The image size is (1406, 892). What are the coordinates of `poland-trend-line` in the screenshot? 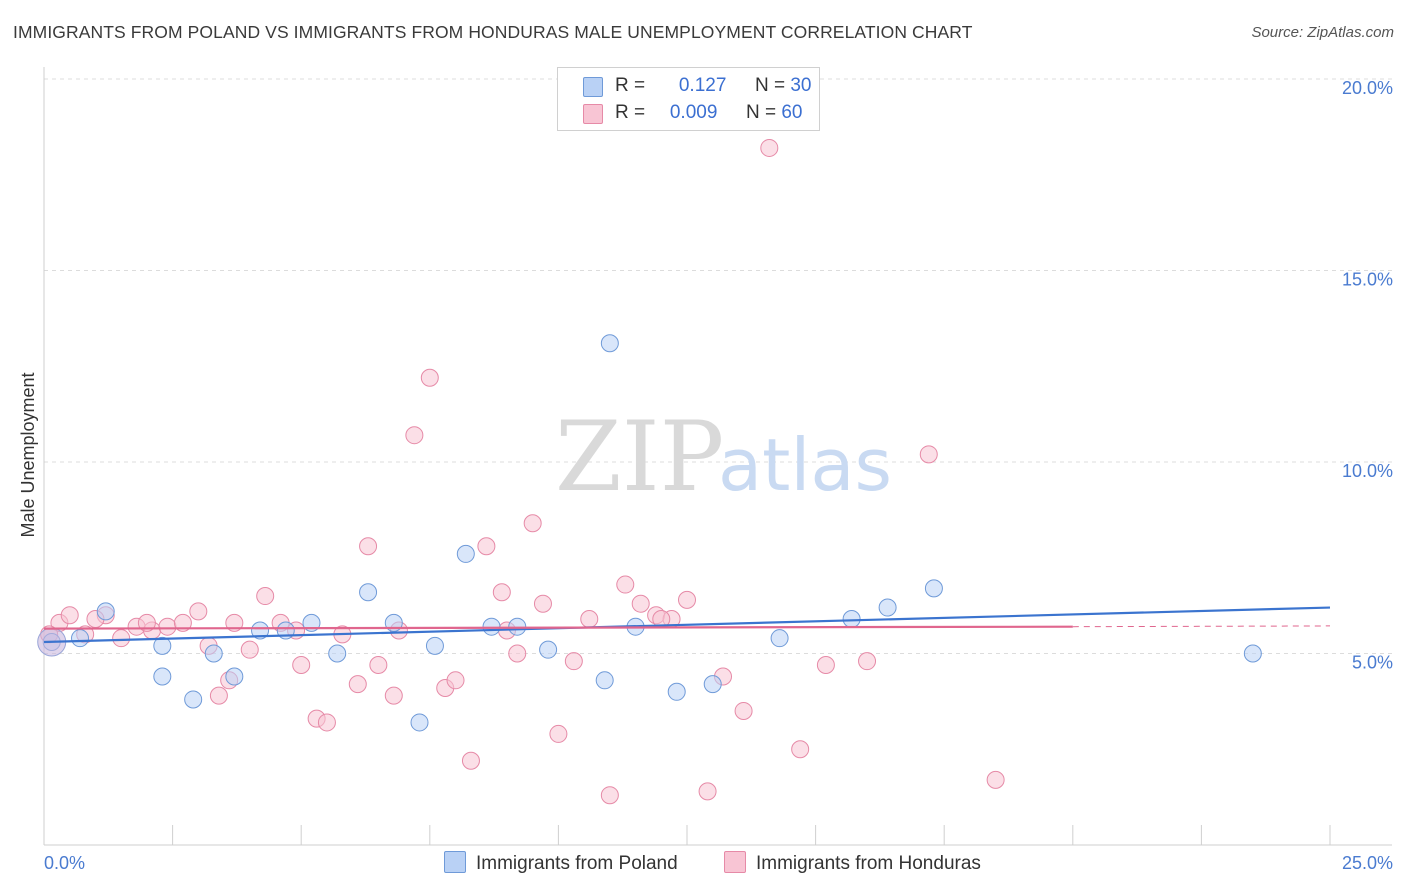 It's located at (687, 625).